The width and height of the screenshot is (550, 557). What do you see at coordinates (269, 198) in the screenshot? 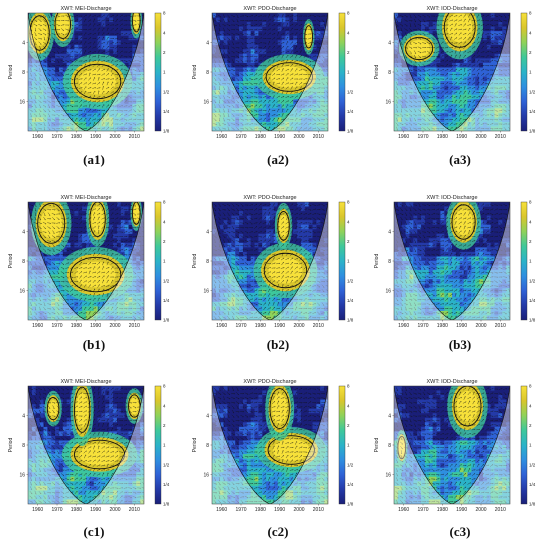
I see `chart-title: XWT: PDO-Discharge` at bounding box center [269, 198].